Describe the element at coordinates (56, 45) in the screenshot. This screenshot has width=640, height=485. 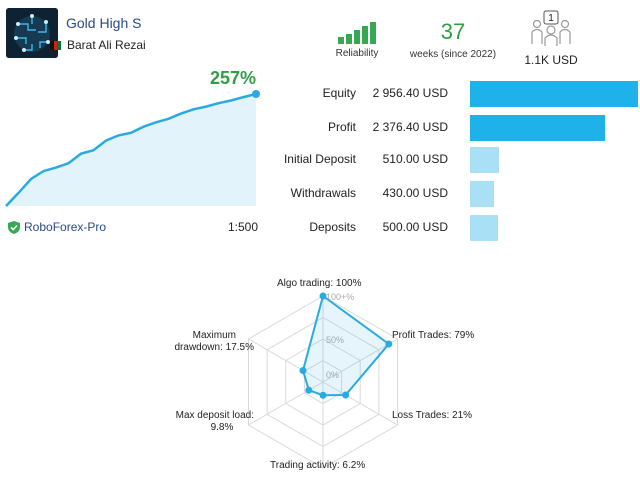
I see `afghanistan-flag-icon` at that location.